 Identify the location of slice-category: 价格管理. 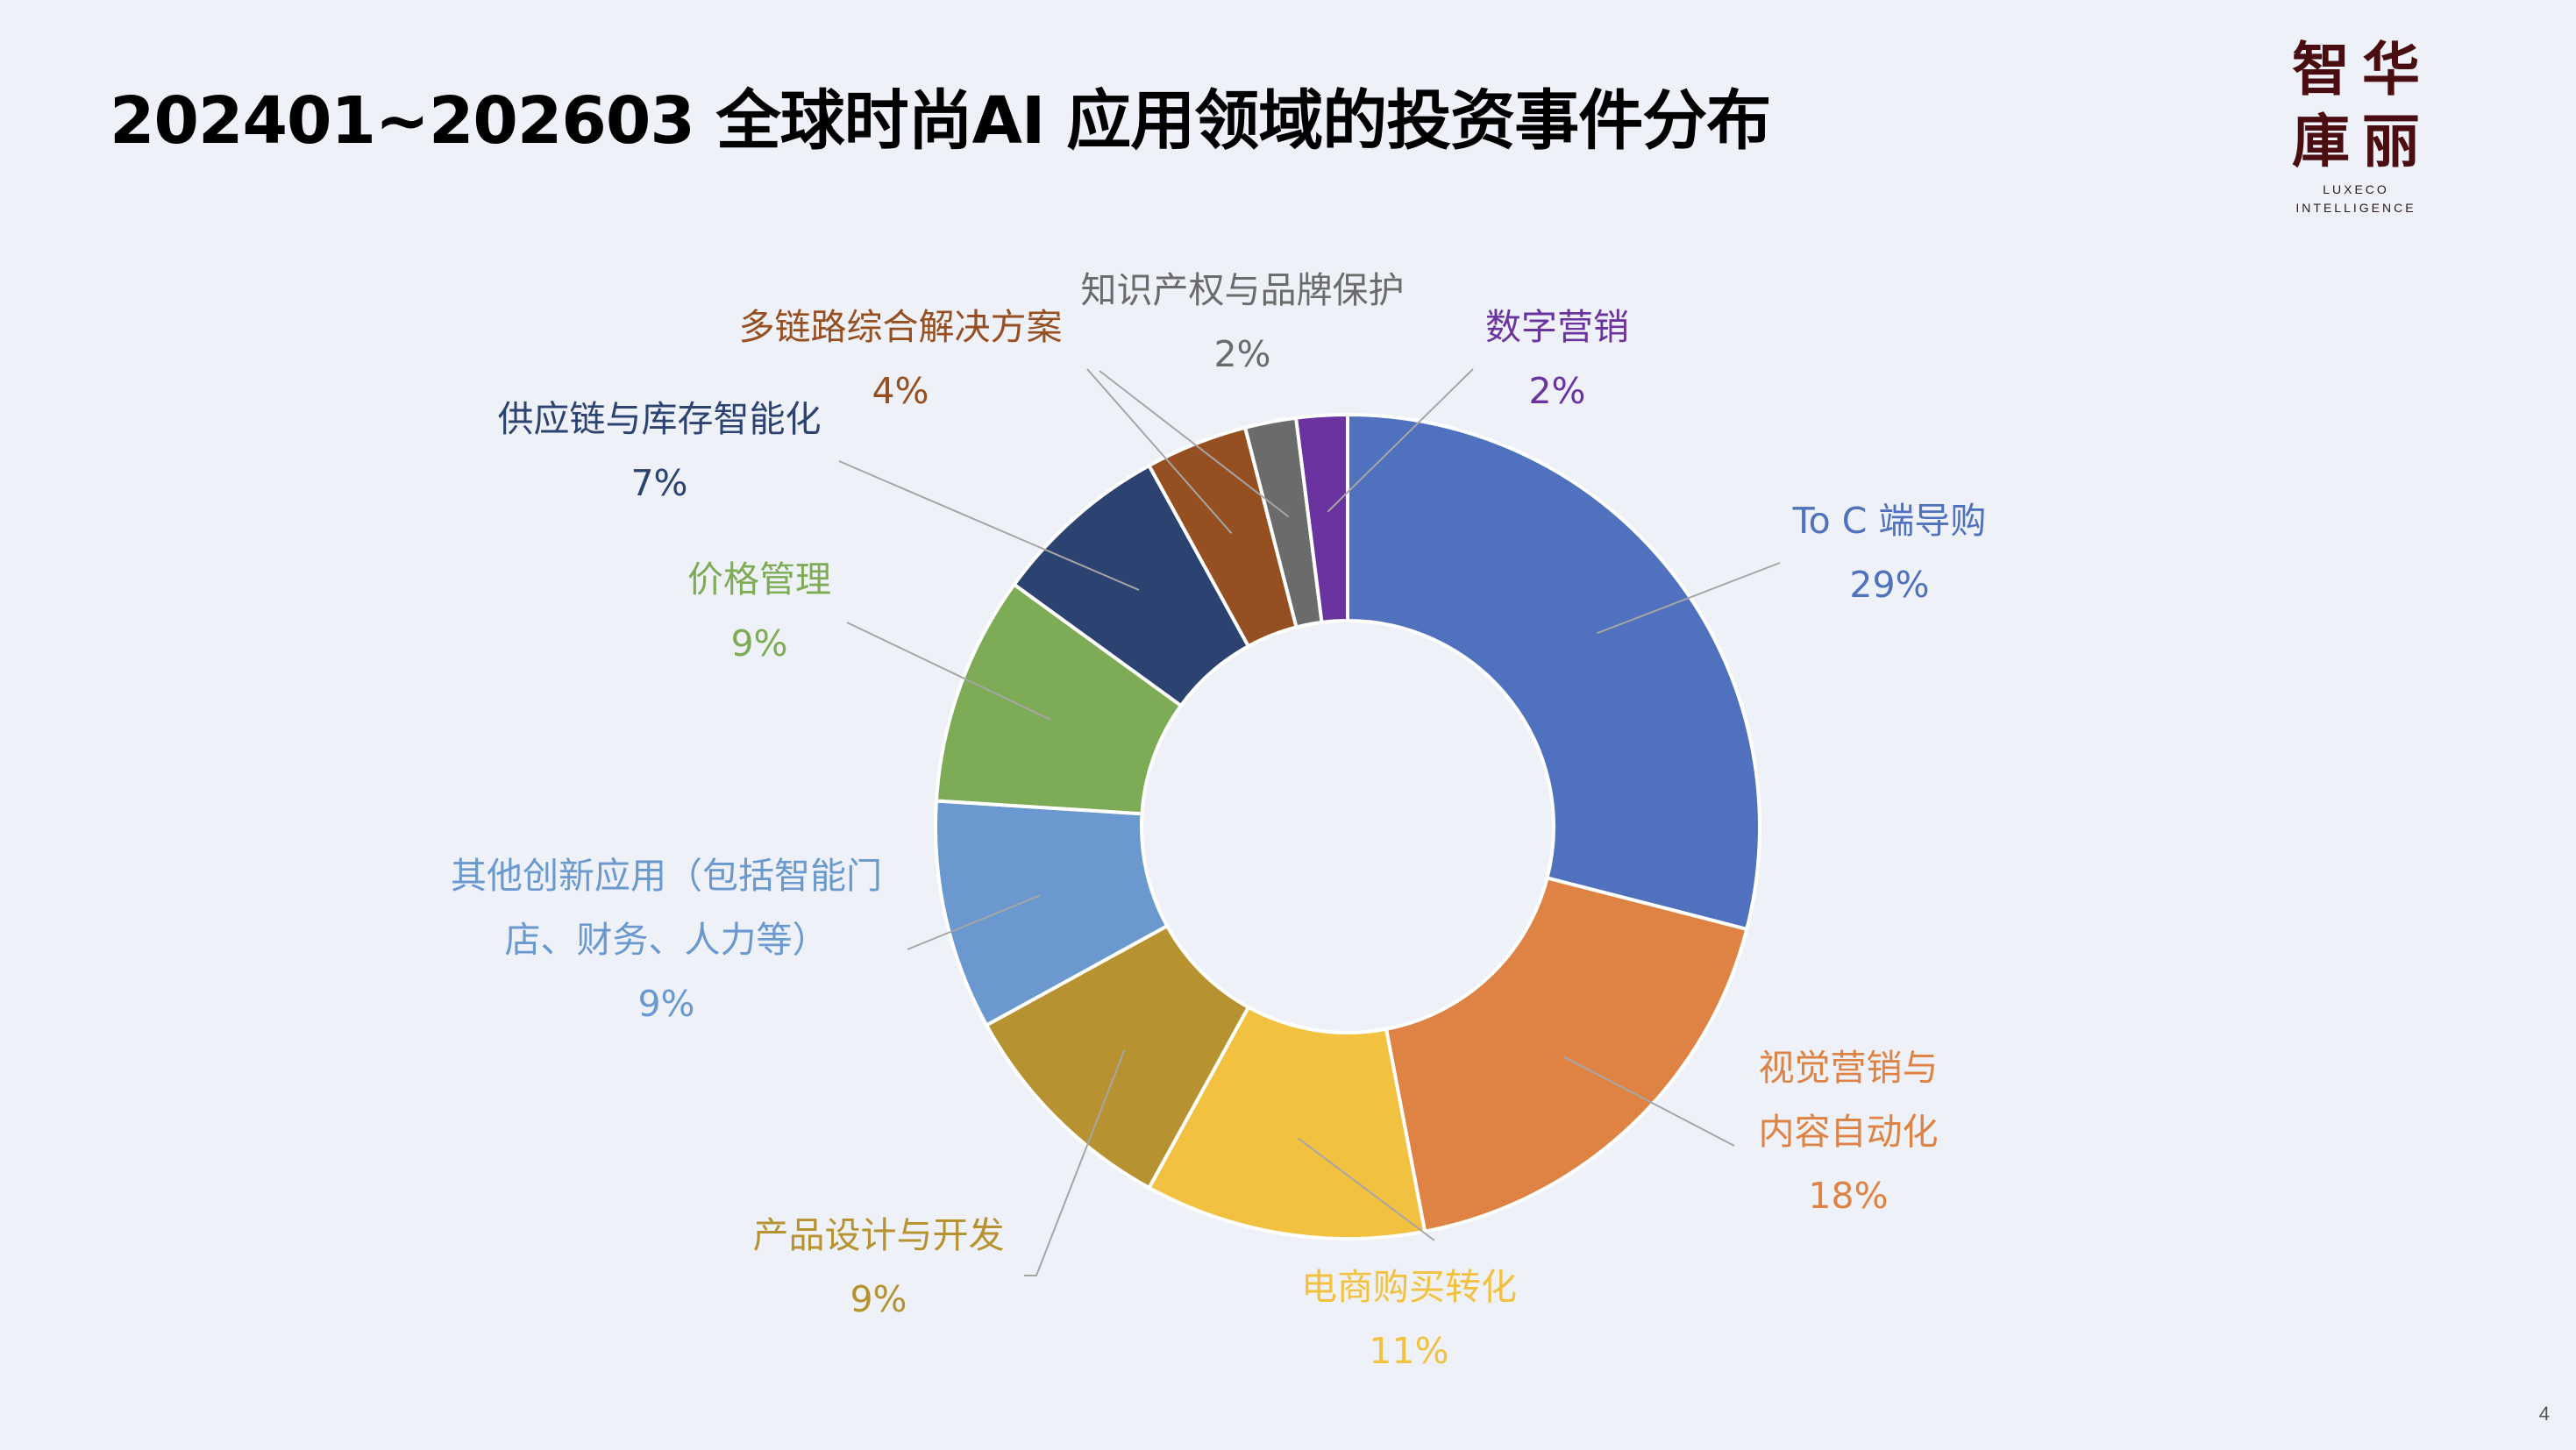
(759, 579).